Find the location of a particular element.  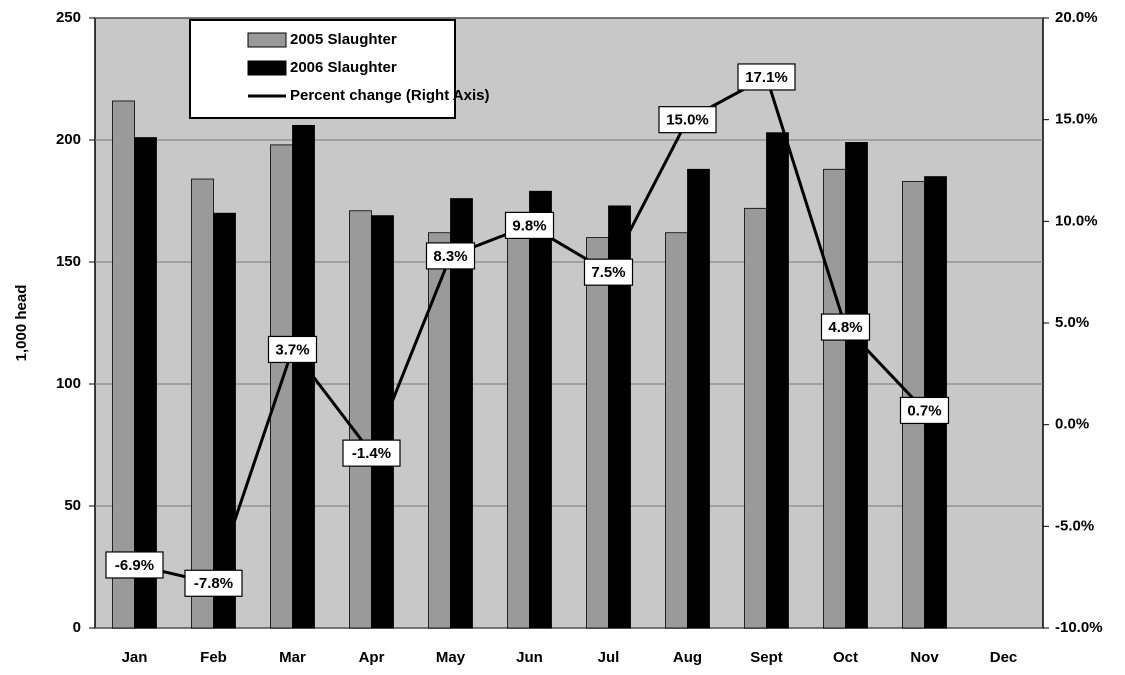

x-tick-label: Apr is located at coordinates (372, 657).